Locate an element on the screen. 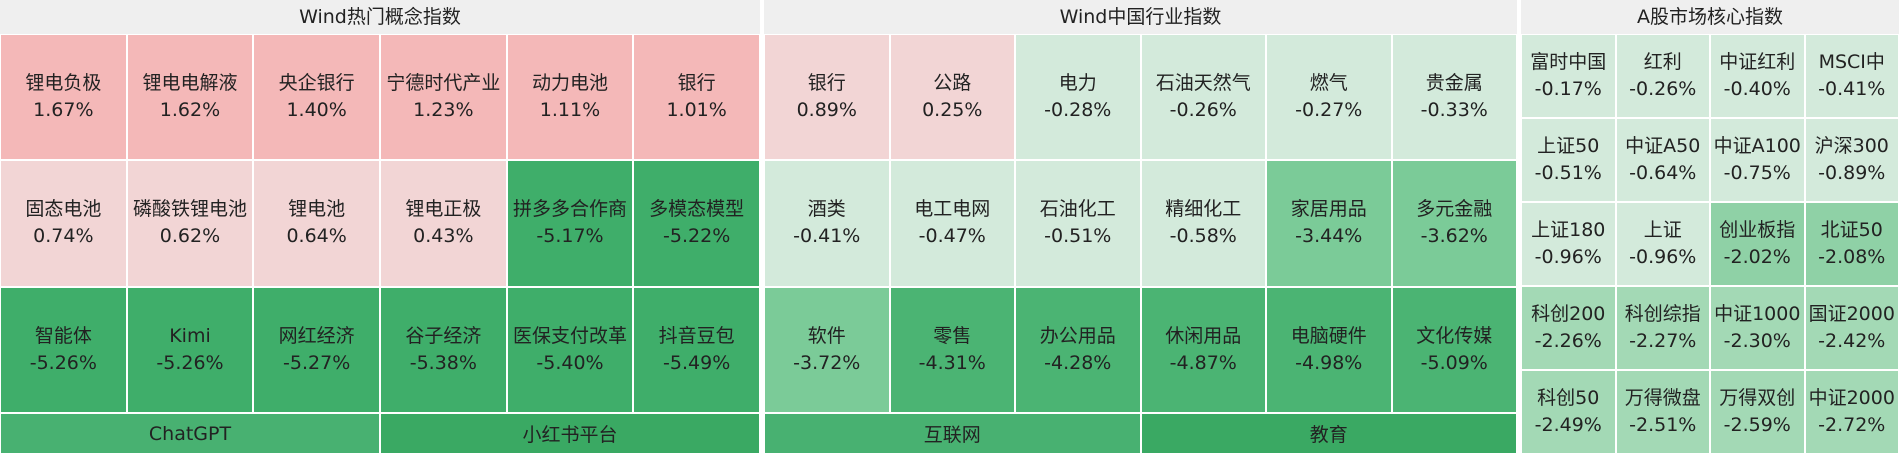  index-tile: 万得双创 -2.59% is located at coordinates (1757, 412).